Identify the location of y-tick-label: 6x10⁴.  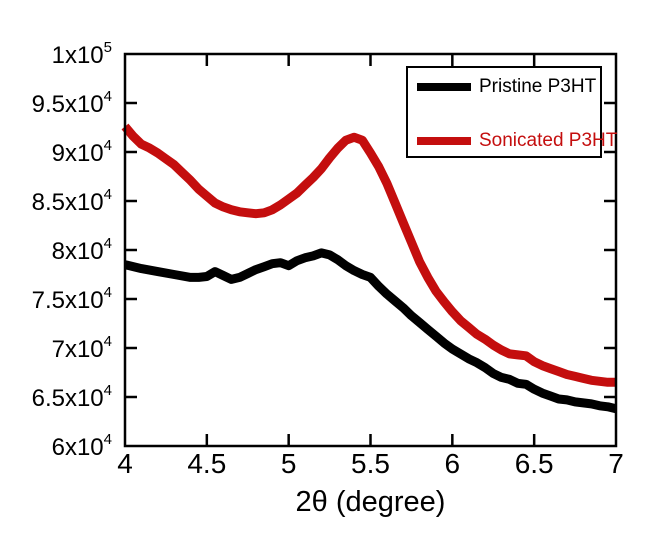
(82, 446).